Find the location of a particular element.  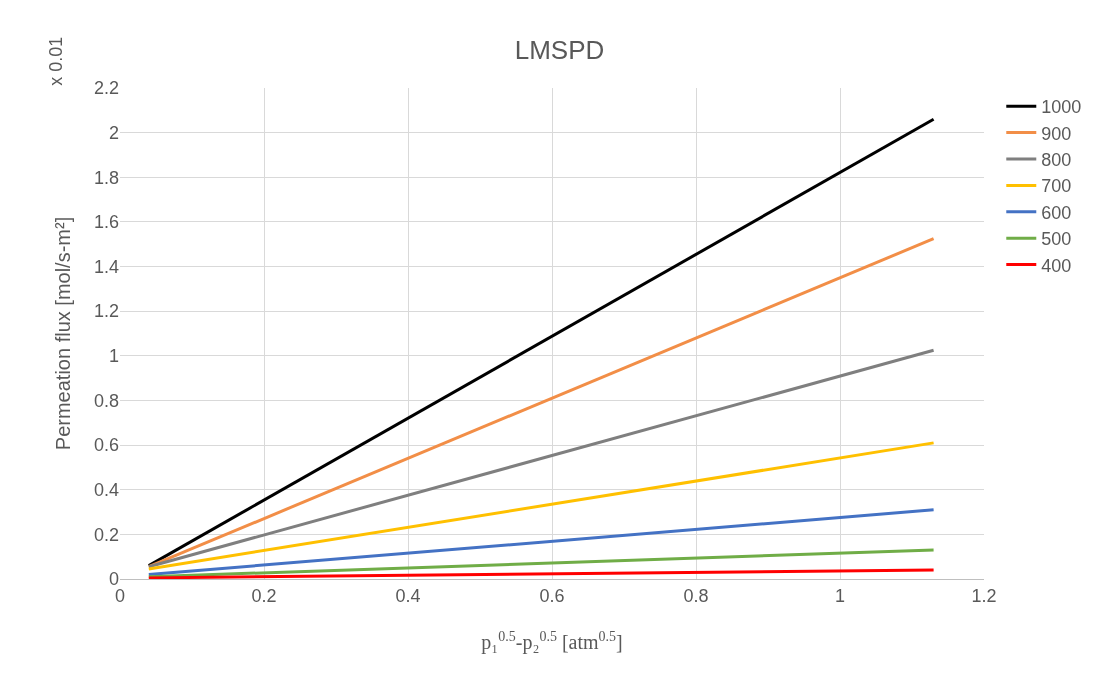

x-tick-label: 0.8 is located at coordinates (696, 595).